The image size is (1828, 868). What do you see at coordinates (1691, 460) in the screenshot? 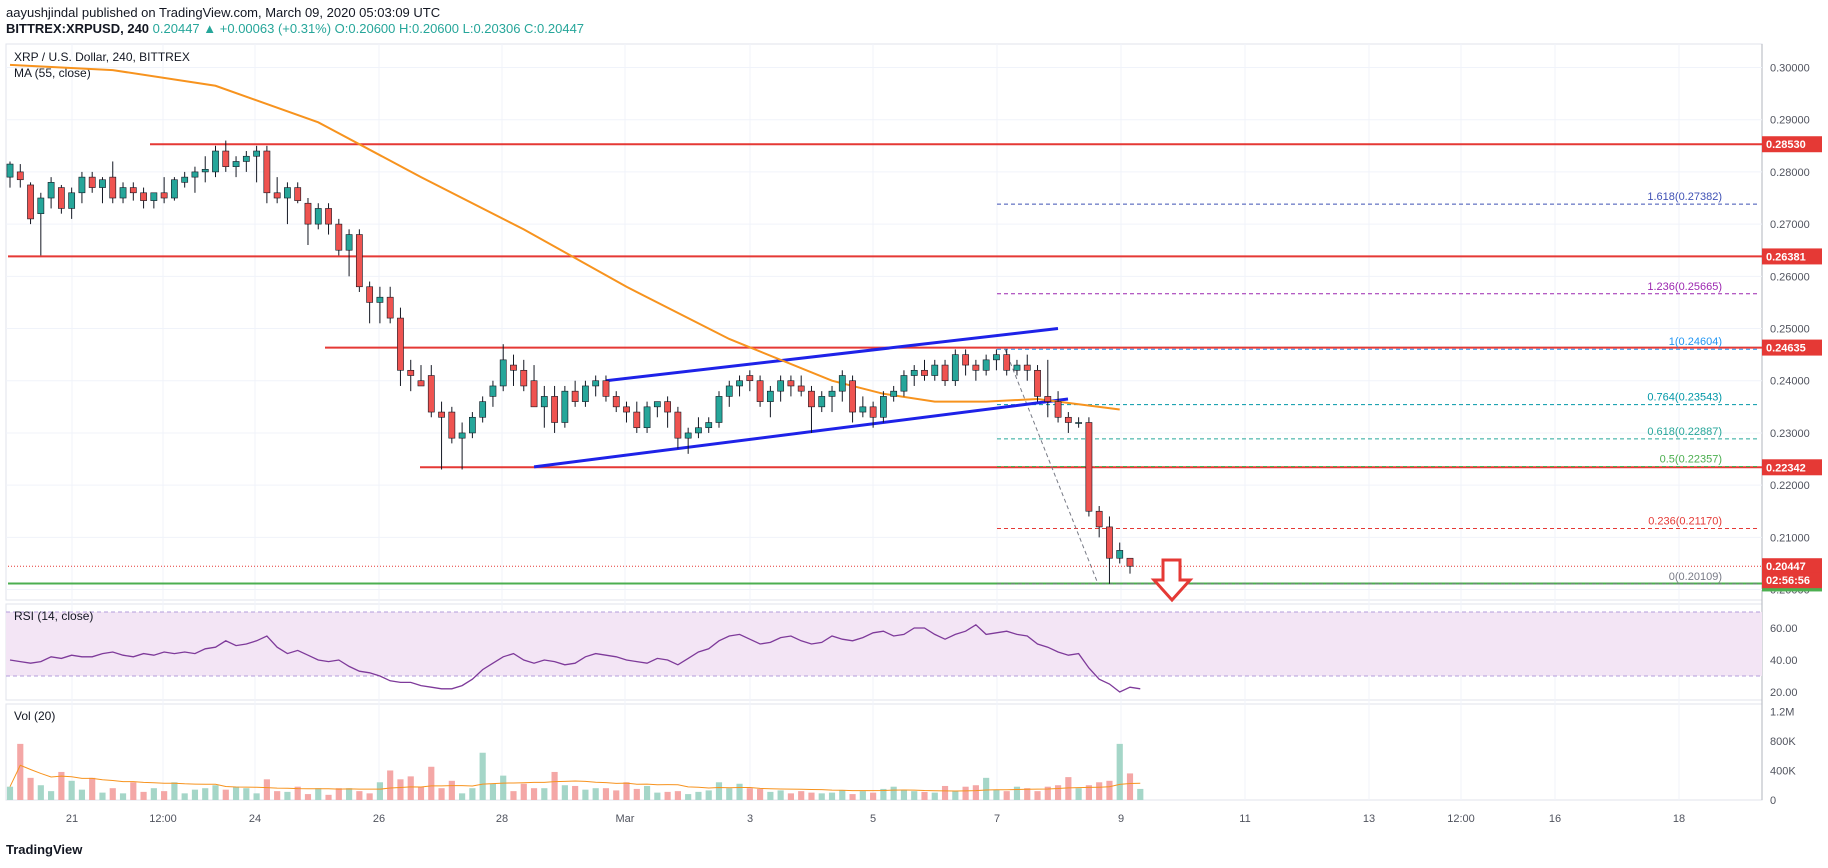
I see `fib-label: 0.5(0.22357)` at bounding box center [1691, 460].